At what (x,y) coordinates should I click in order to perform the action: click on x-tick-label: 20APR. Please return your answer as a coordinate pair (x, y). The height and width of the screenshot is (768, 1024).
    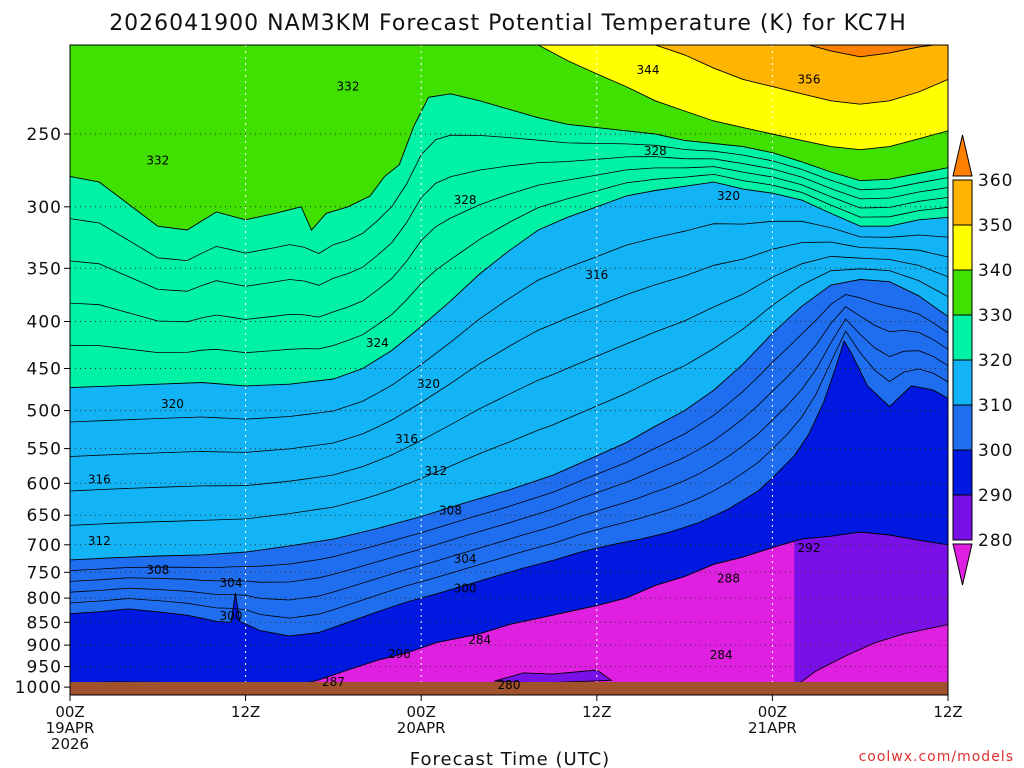
    Looking at the image, I should click on (421, 728).